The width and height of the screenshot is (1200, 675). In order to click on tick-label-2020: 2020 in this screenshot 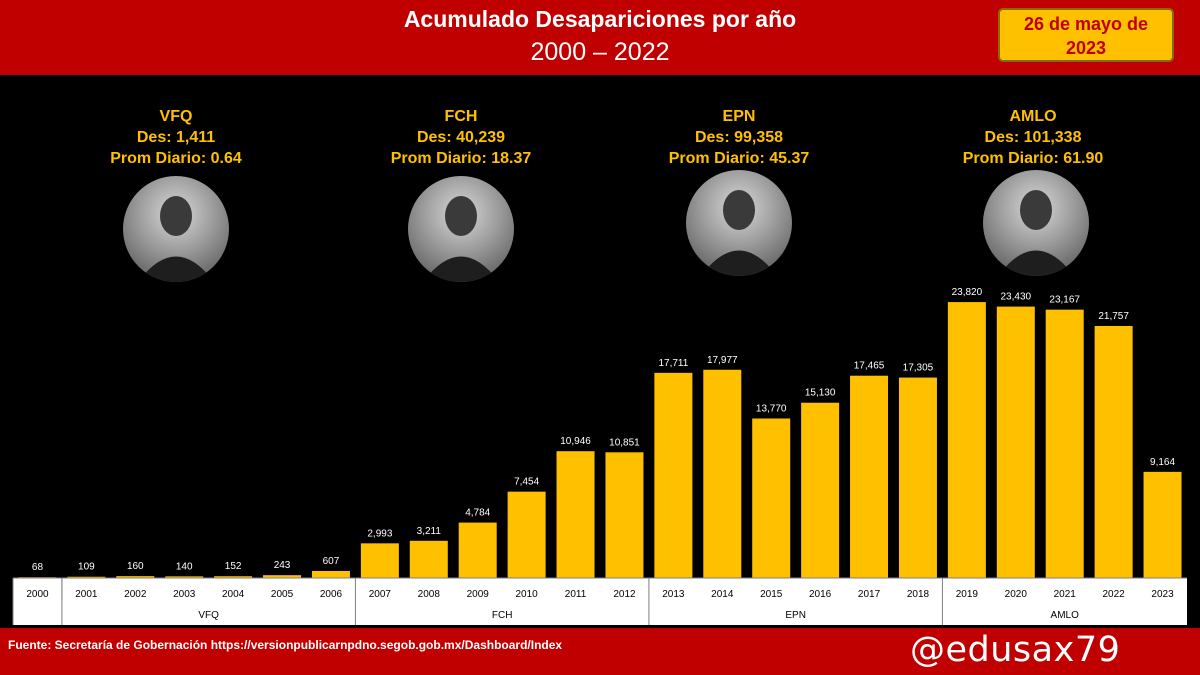, I will do `click(1016, 594)`.